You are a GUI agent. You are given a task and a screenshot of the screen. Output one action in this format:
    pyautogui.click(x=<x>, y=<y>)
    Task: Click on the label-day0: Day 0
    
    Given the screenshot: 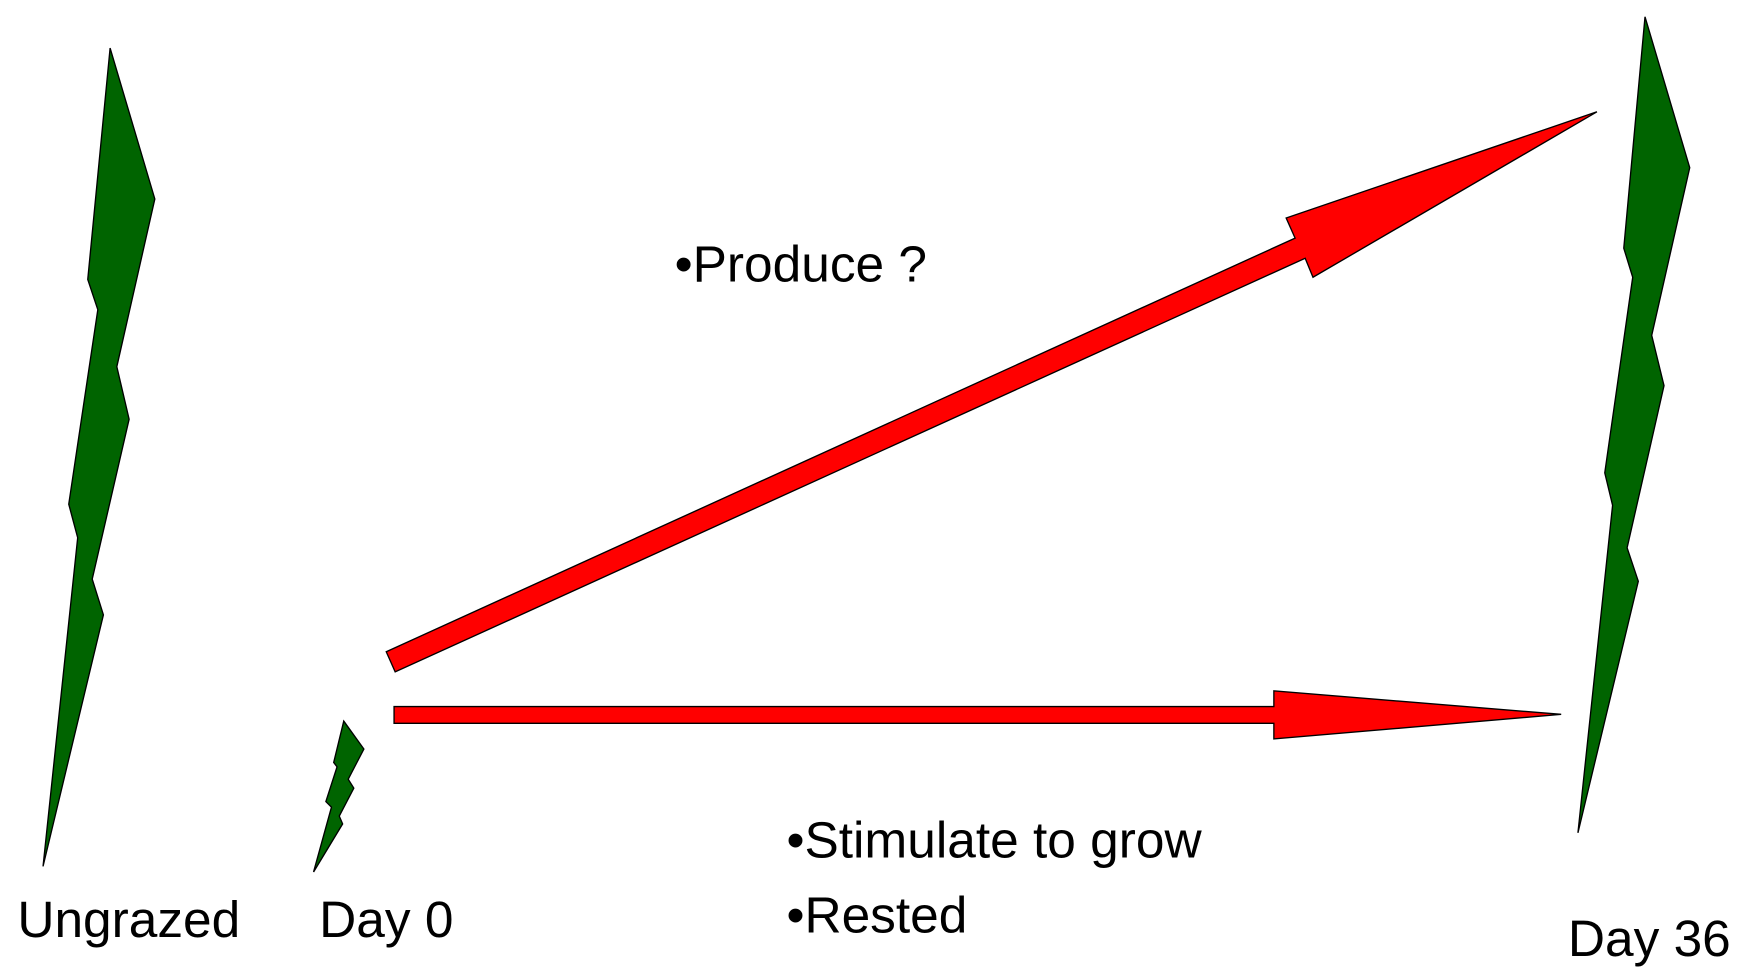 What is the action you would take?
    pyautogui.click(x=386, y=919)
    